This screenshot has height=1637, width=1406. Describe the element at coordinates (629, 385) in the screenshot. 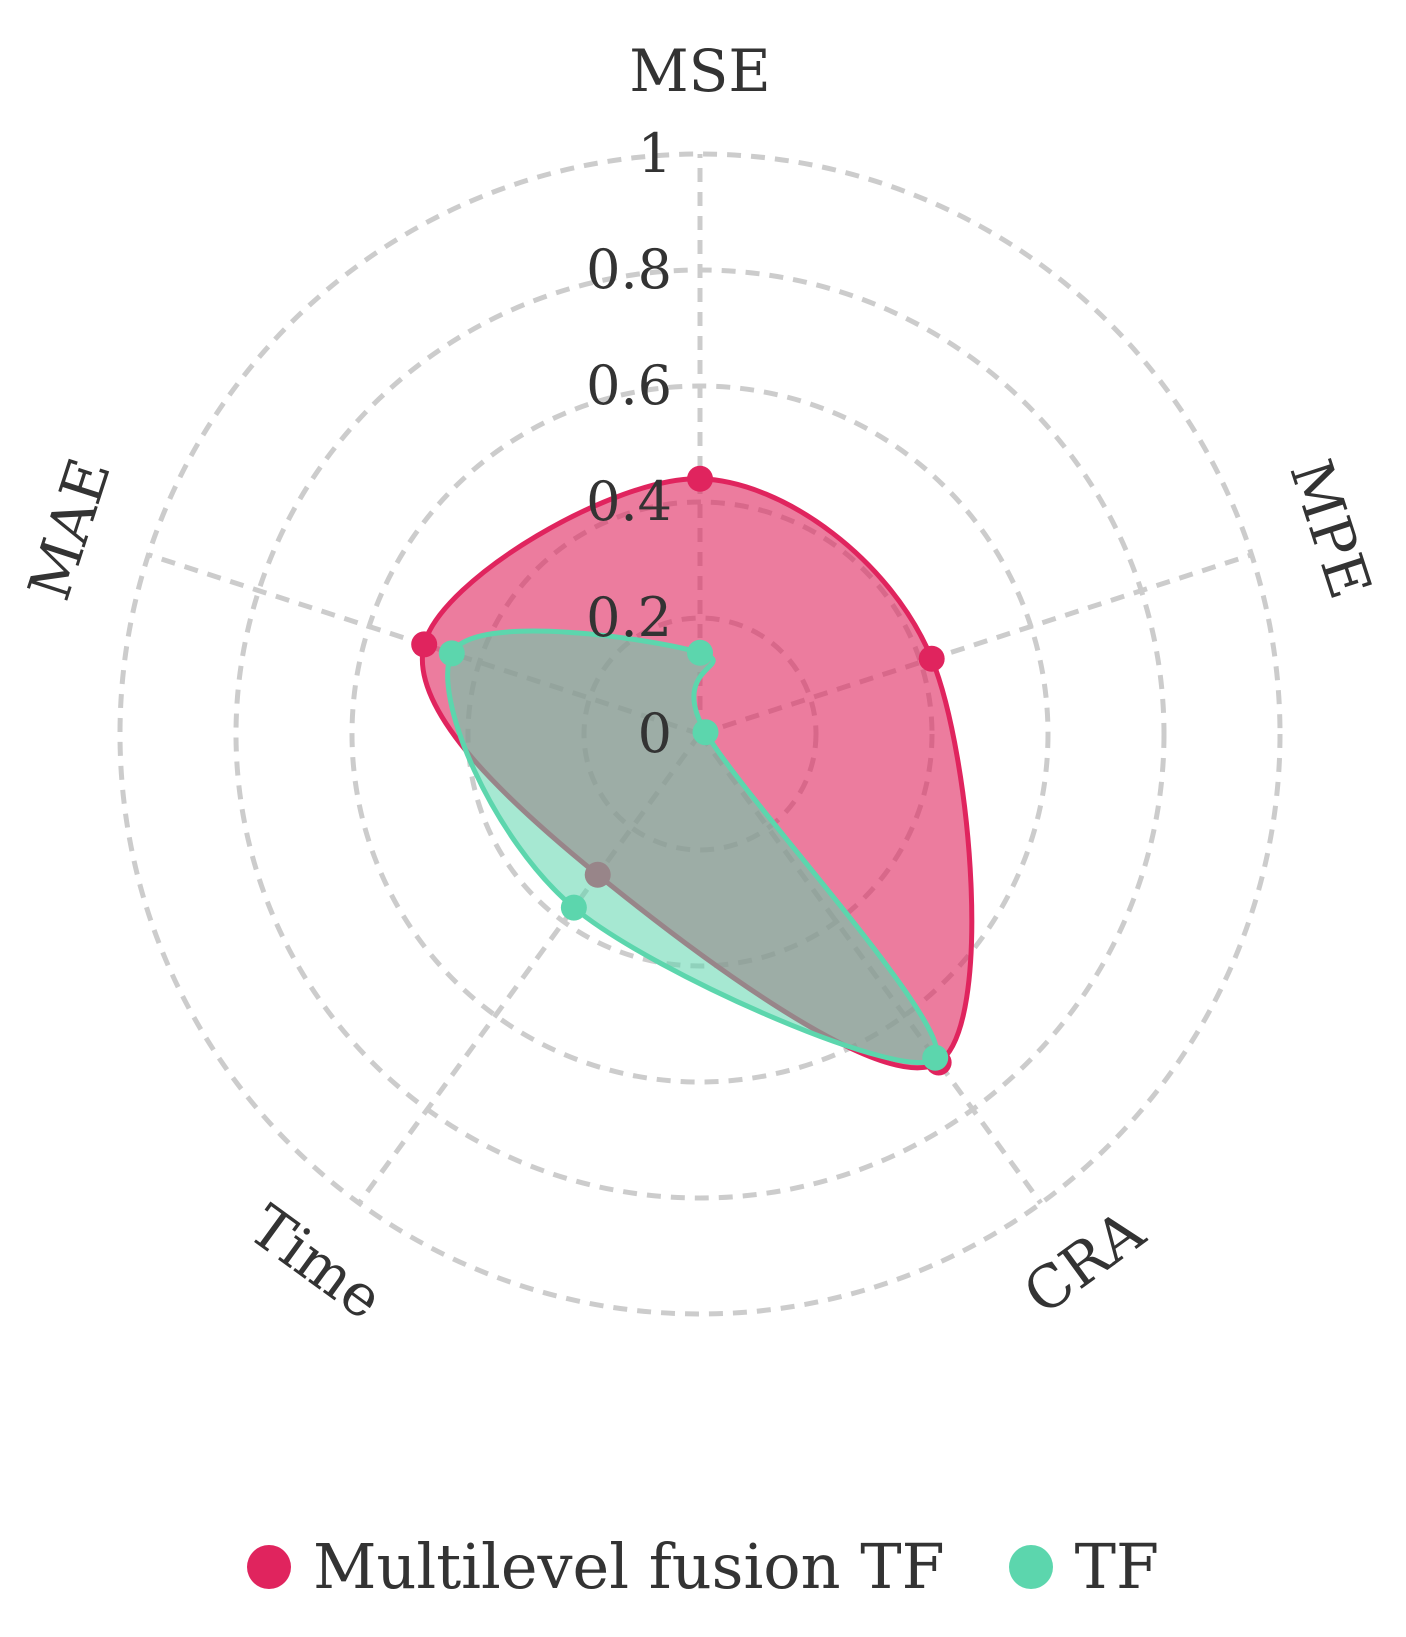

I see `tick-label: 0.6` at that location.